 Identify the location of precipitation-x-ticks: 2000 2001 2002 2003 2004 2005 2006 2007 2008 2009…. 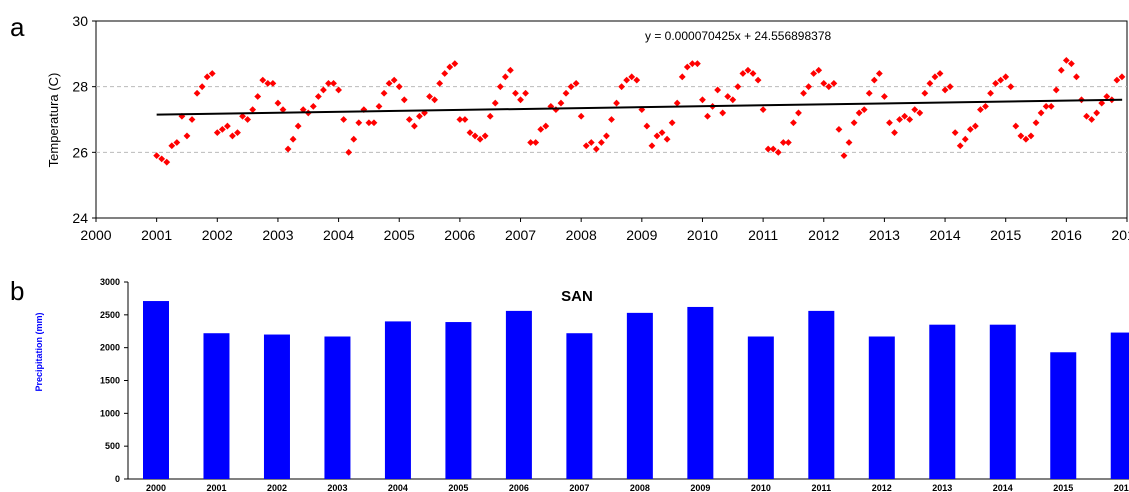
(637, 487).